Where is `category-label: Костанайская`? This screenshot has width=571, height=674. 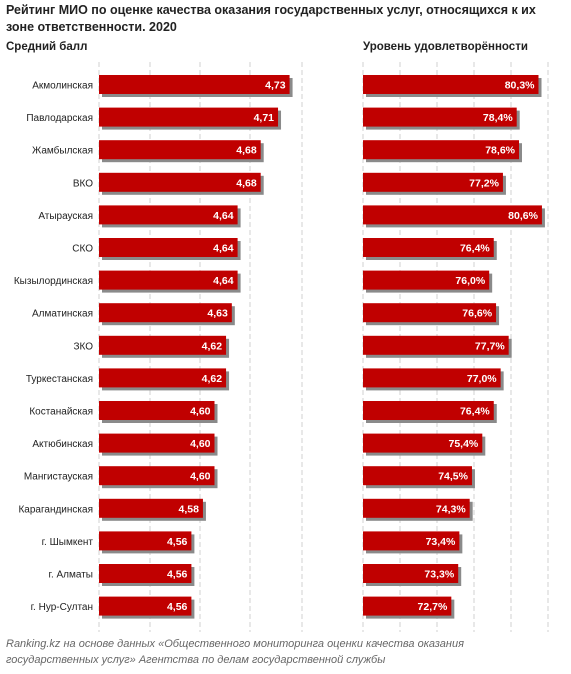
category-label: Костанайская is located at coordinates (61, 412).